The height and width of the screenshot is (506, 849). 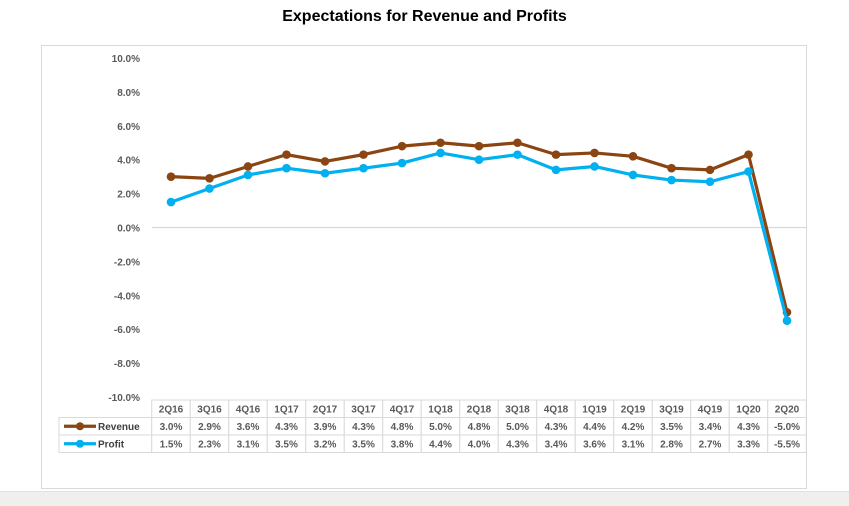 I want to click on category-label: 2Q16, so click(x=171, y=410).